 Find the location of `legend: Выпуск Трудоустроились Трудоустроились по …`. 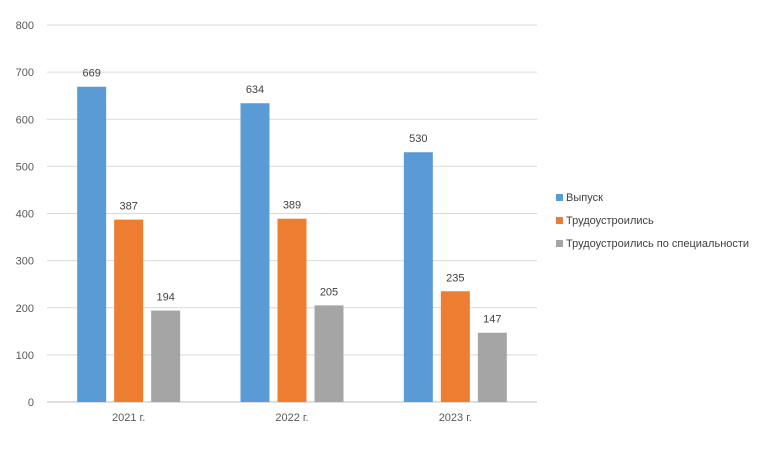

legend: Выпуск Трудоустроились Трудоустроились по … is located at coordinates (652, 221).